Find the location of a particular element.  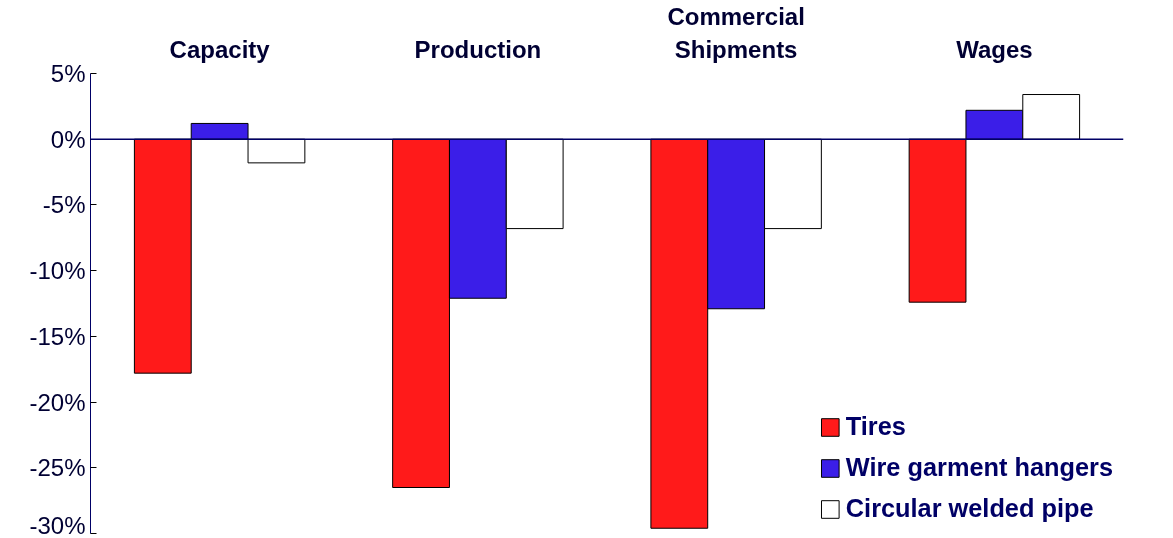

y-tick-label: 5% is located at coordinates (68, 73).